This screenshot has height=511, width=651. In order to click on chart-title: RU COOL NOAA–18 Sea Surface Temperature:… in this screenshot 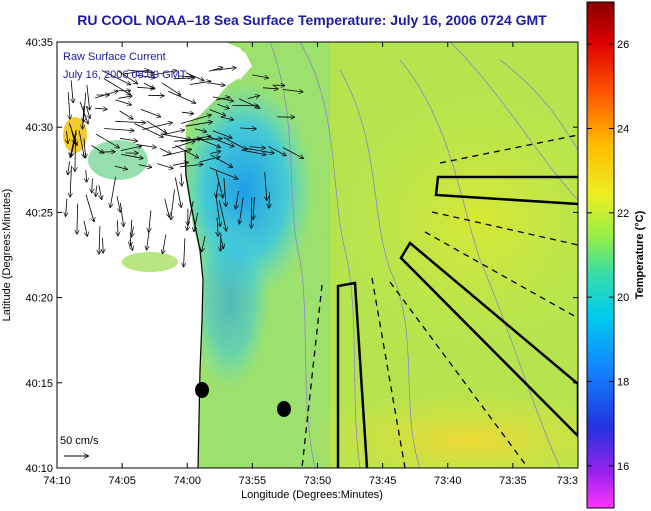, I will do `click(312, 20)`.